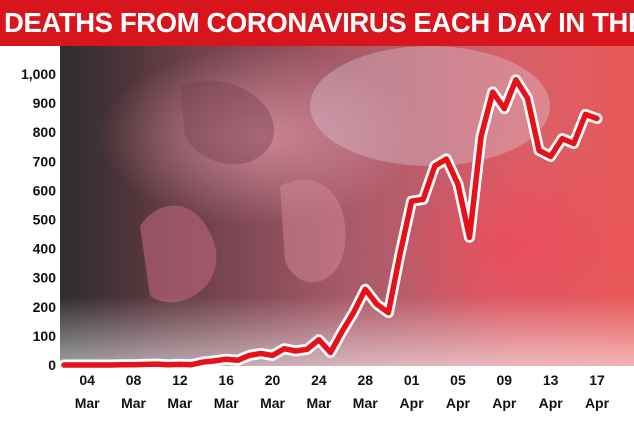 This screenshot has width=634, height=423. What do you see at coordinates (45, 249) in the screenshot?
I see `y-tick-label: 400` at bounding box center [45, 249].